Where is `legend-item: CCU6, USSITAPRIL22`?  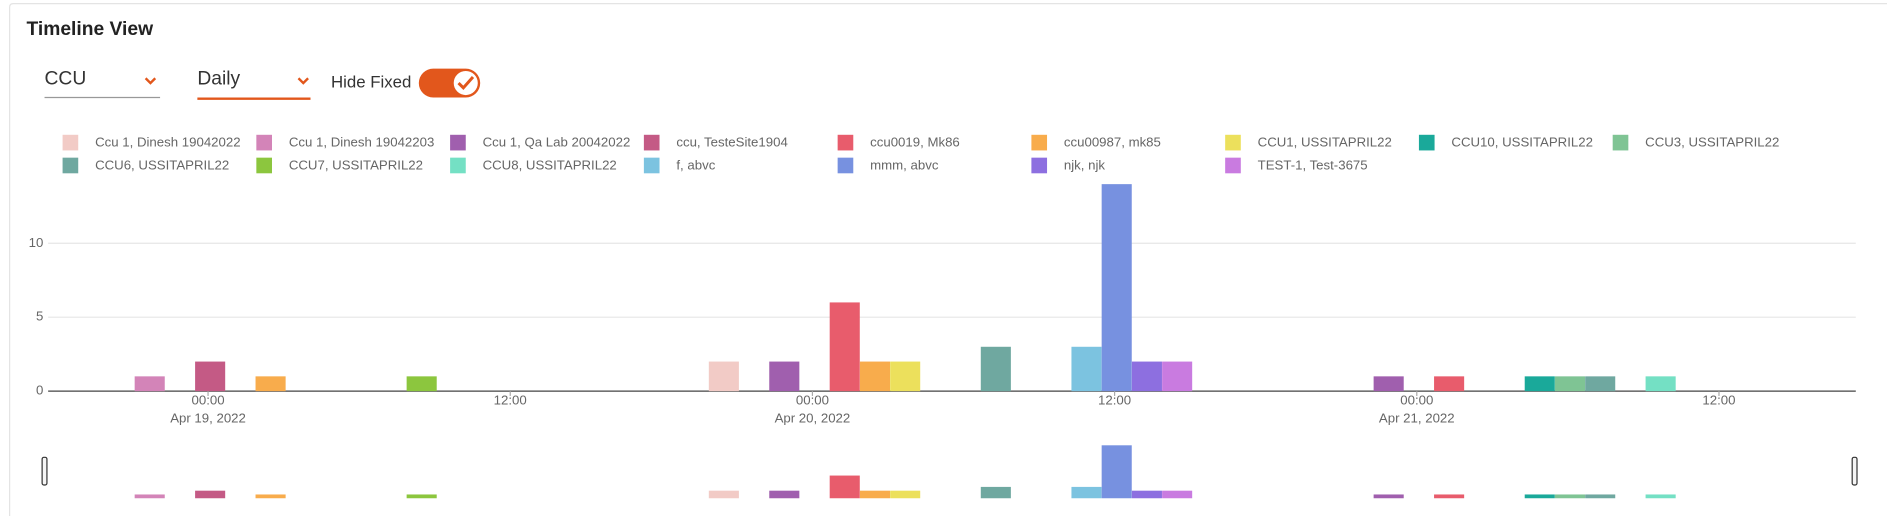
legend-item: CCU6, USSITAPRIL22 is located at coordinates (146, 165).